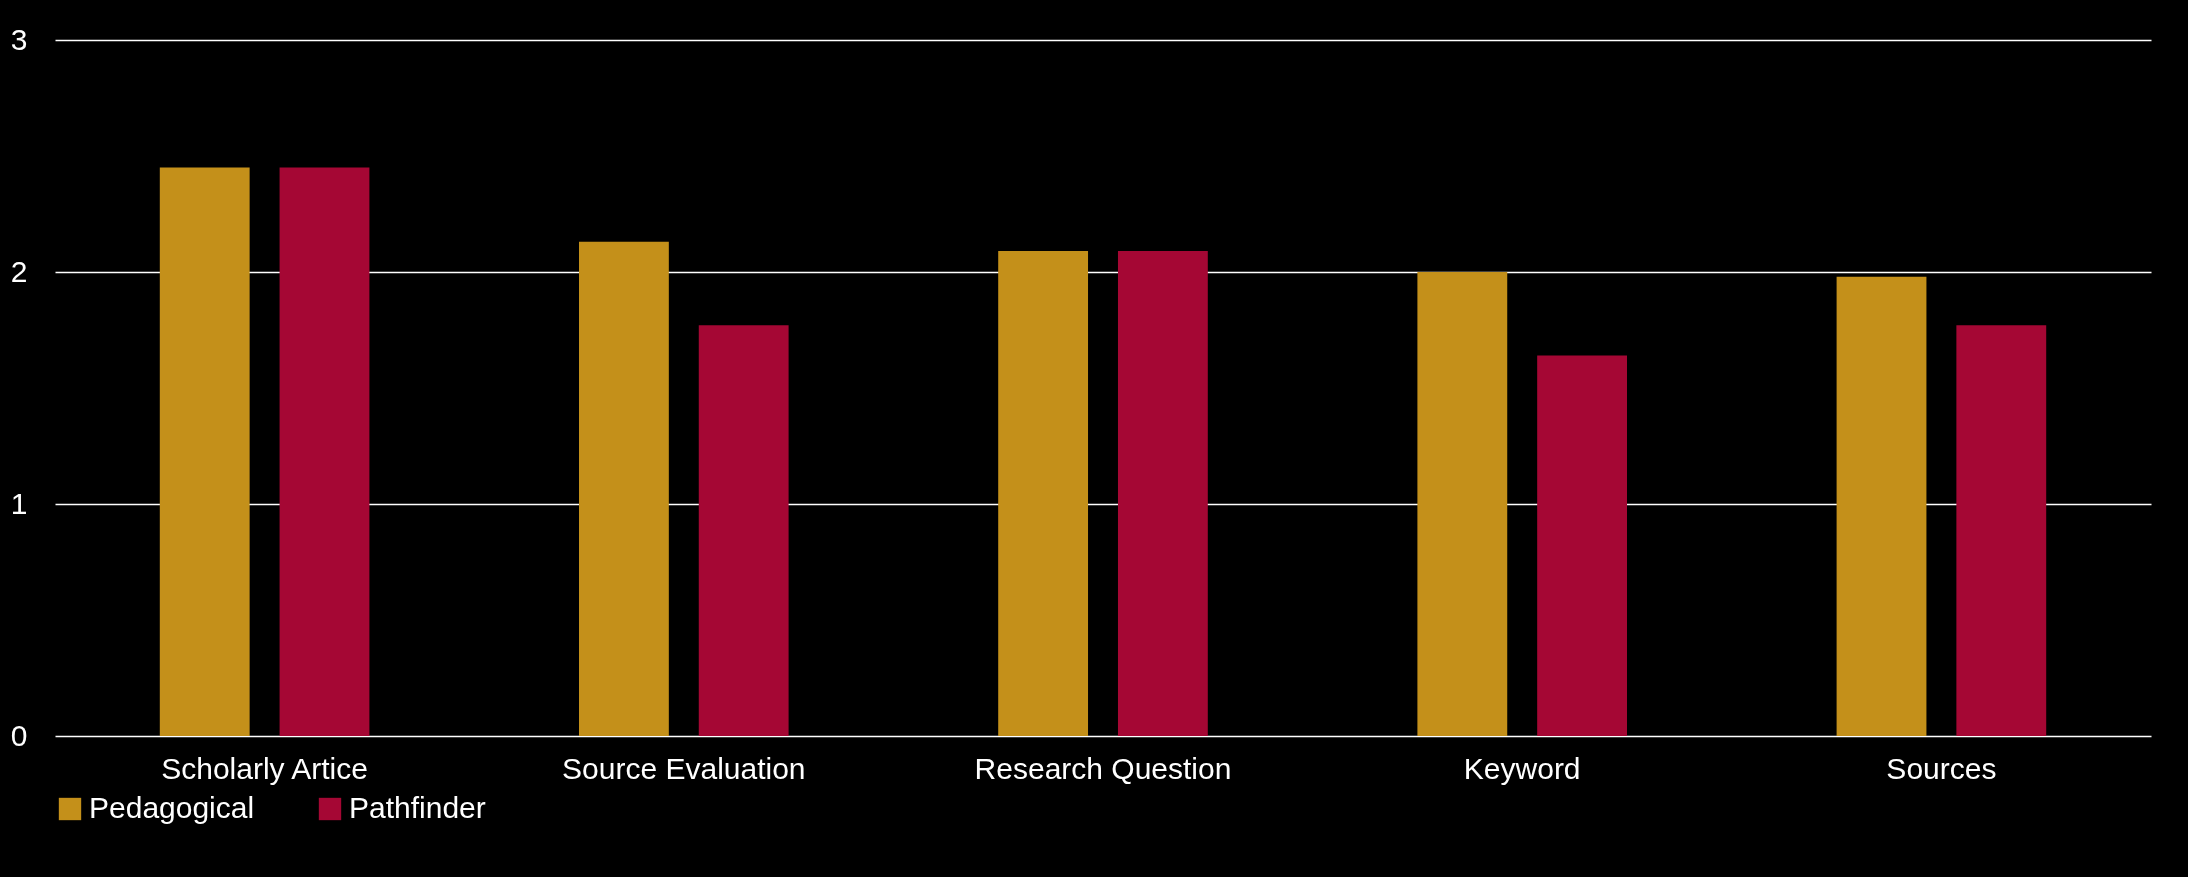 The image size is (2188, 877). I want to click on x-tick-label: Keyword, so click(1522, 768).